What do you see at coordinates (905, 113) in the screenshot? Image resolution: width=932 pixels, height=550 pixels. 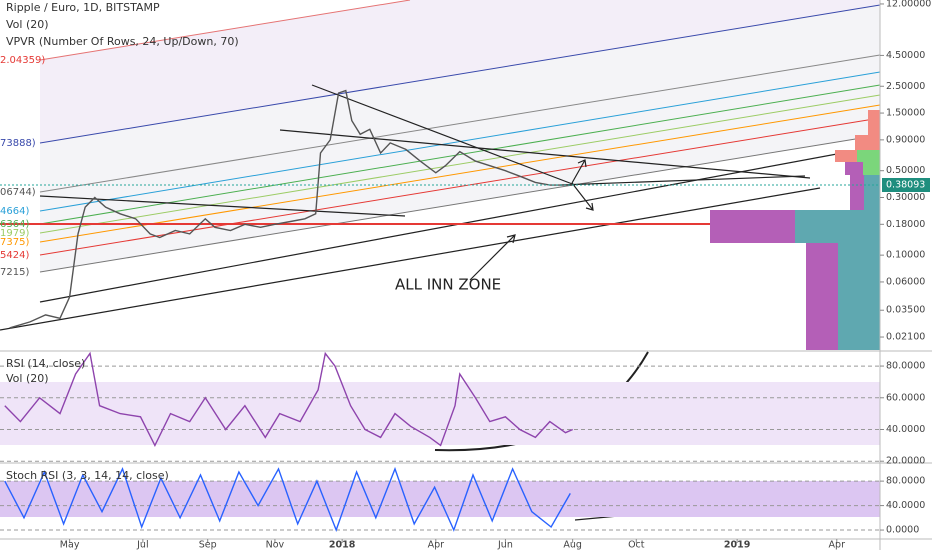 I see `y-tick-label: 1.50000` at bounding box center [905, 113].